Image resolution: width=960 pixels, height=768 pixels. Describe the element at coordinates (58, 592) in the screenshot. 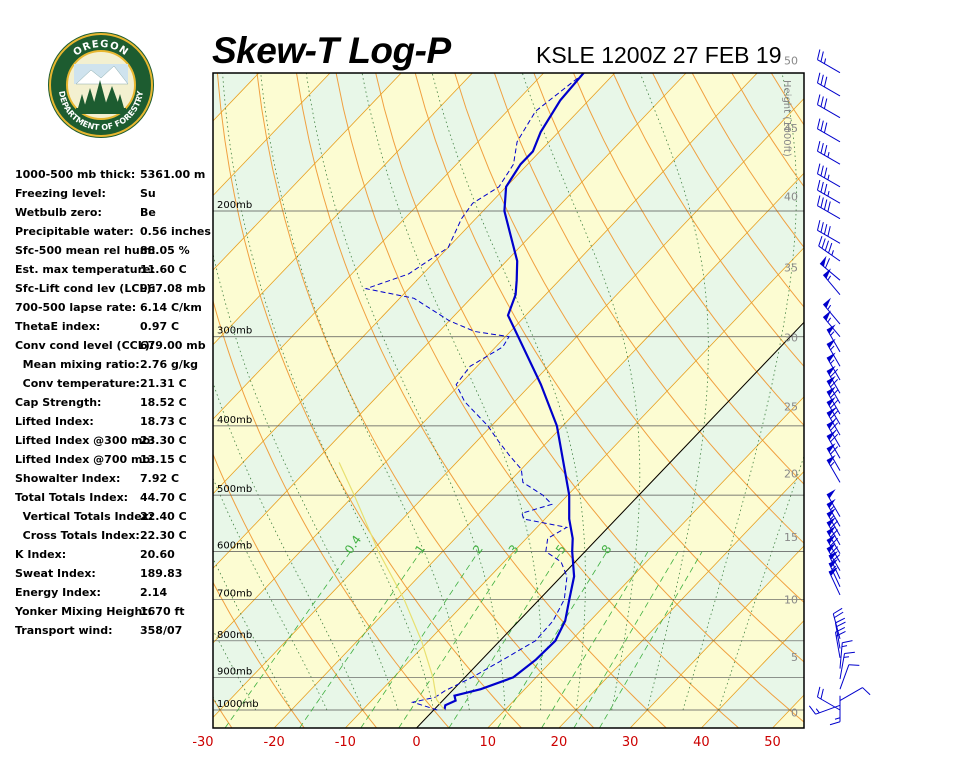

I see `index-label: Energy Index:` at that location.